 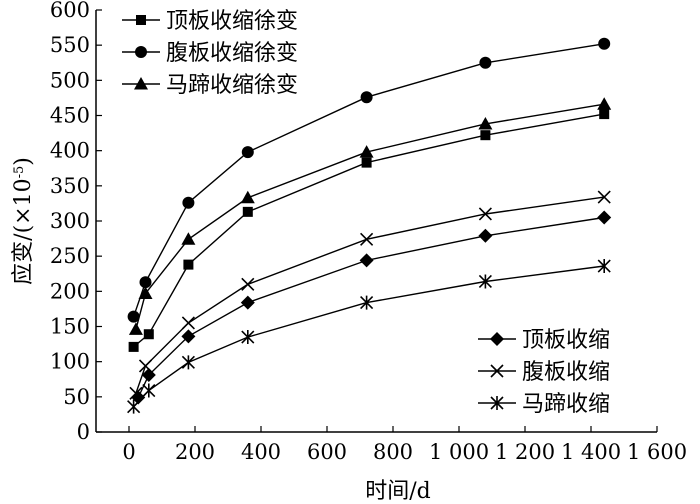 What do you see at coordinates (232, 85) in the screenshot?
I see `legend-label: 马蹄收缩徐变` at bounding box center [232, 85].